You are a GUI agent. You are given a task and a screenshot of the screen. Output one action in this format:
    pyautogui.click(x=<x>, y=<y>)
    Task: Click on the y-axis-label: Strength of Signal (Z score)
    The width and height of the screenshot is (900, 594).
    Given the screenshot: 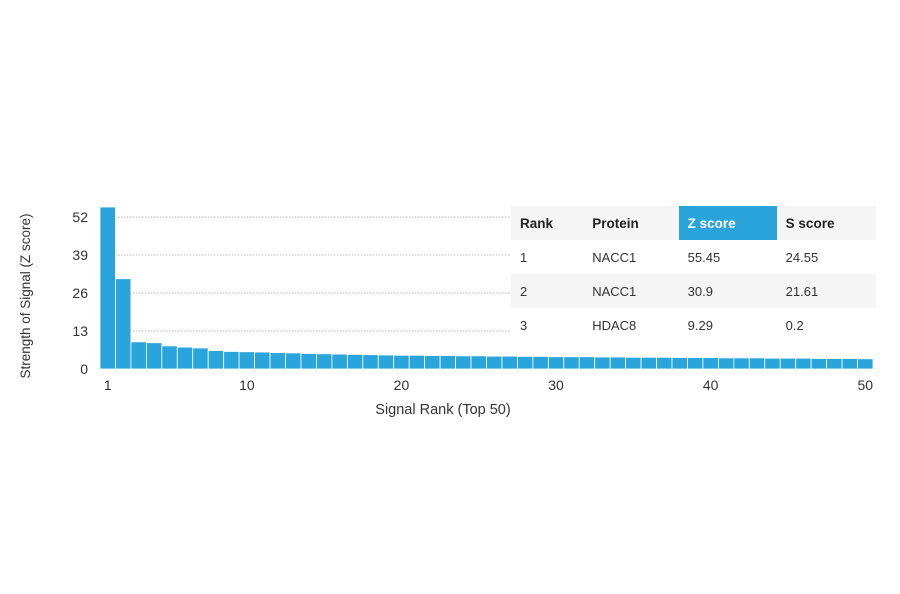 What is the action you would take?
    pyautogui.click(x=25, y=295)
    